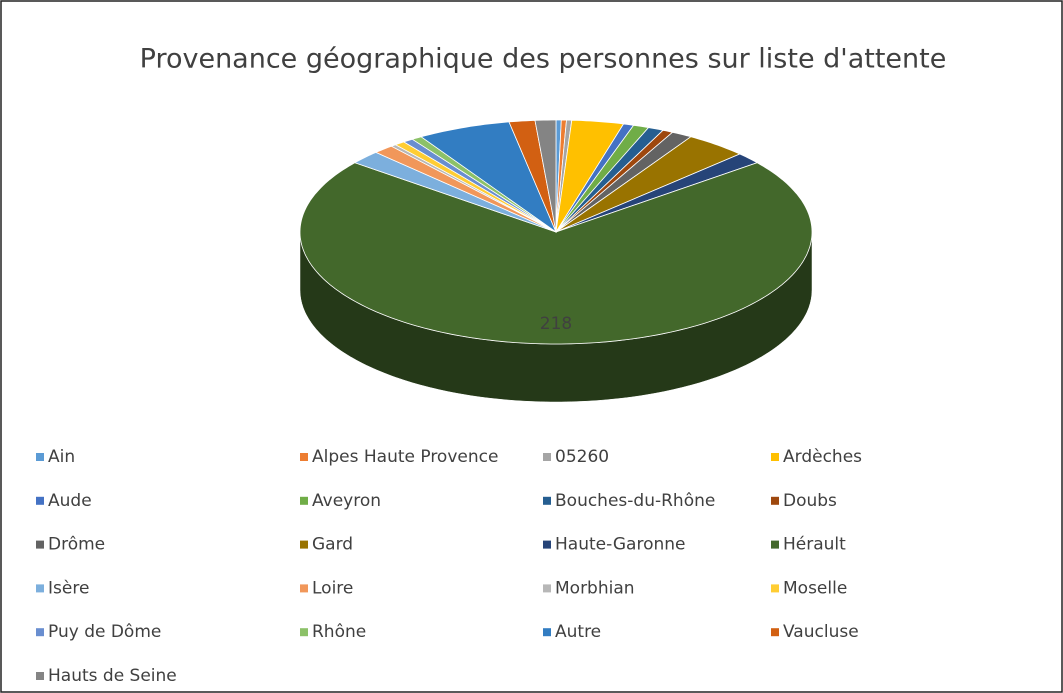 The height and width of the screenshot is (693, 1063). What do you see at coordinates (76, 545) in the screenshot?
I see `legend-label: Drôme` at bounding box center [76, 545].